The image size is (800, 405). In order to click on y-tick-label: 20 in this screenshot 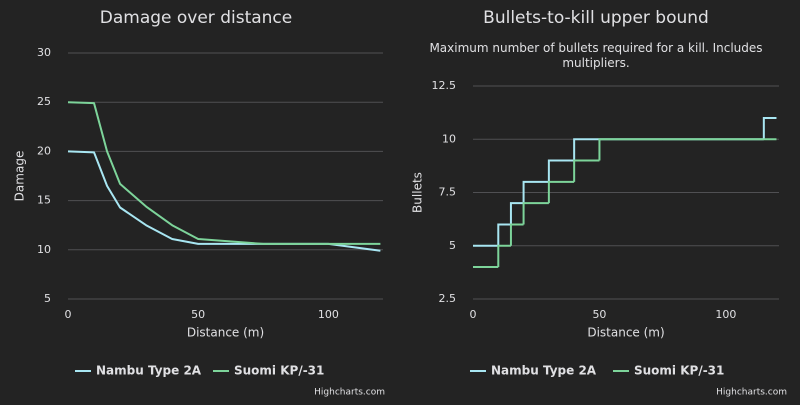, I will do `click(44, 150)`.